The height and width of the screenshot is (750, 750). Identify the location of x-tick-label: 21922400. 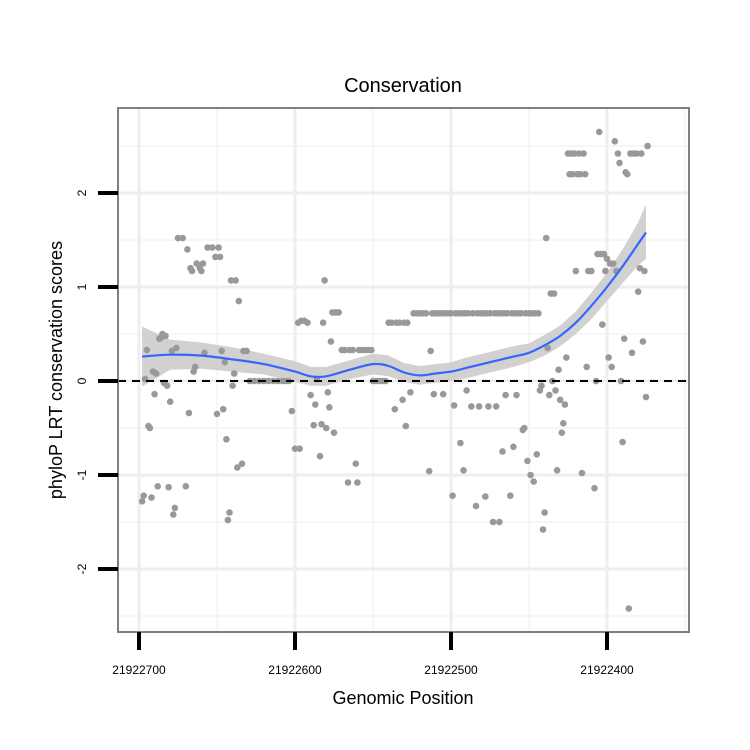
(607, 670).